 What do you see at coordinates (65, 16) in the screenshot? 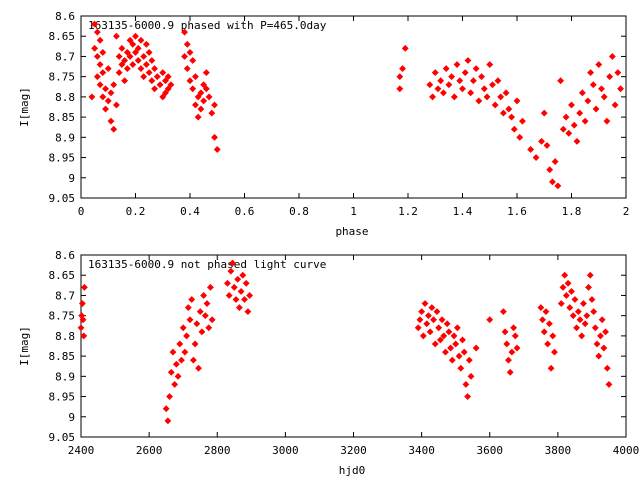
I see `y-tick-label: 8.6` at bounding box center [65, 16].